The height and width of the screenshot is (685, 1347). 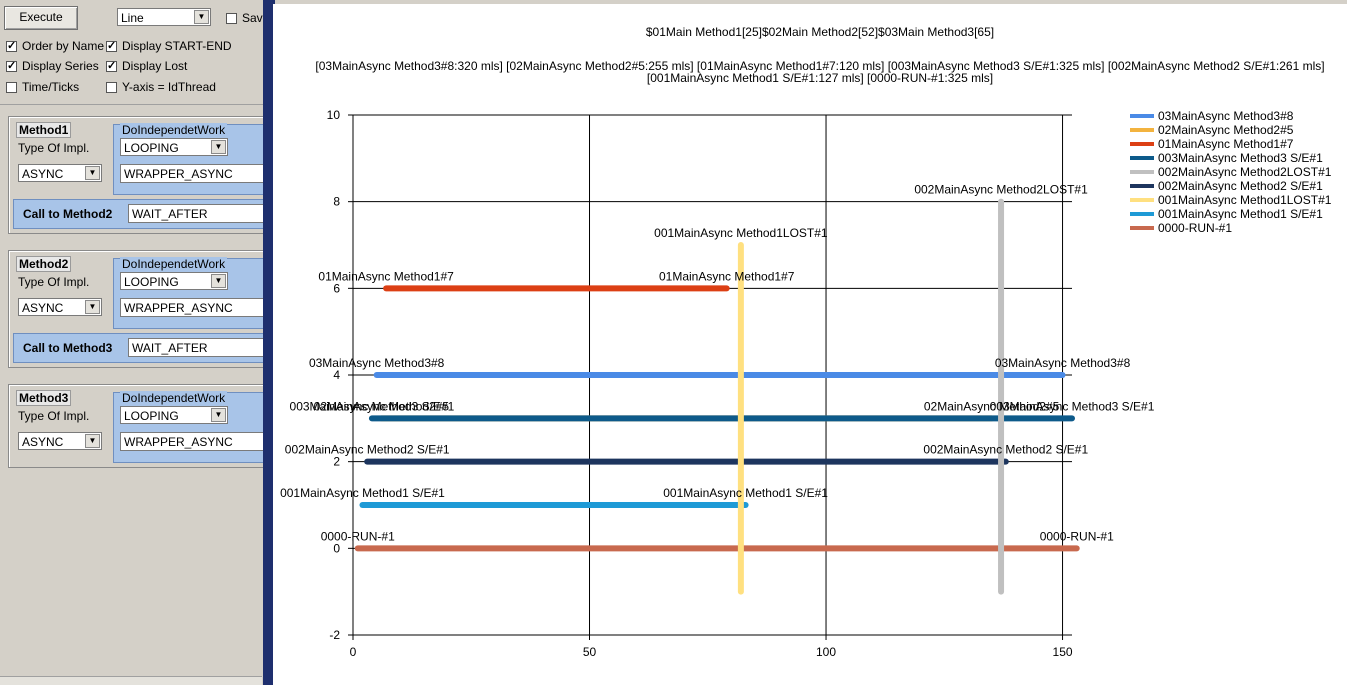 I want to click on time-ticks-box, so click(x=11, y=87).